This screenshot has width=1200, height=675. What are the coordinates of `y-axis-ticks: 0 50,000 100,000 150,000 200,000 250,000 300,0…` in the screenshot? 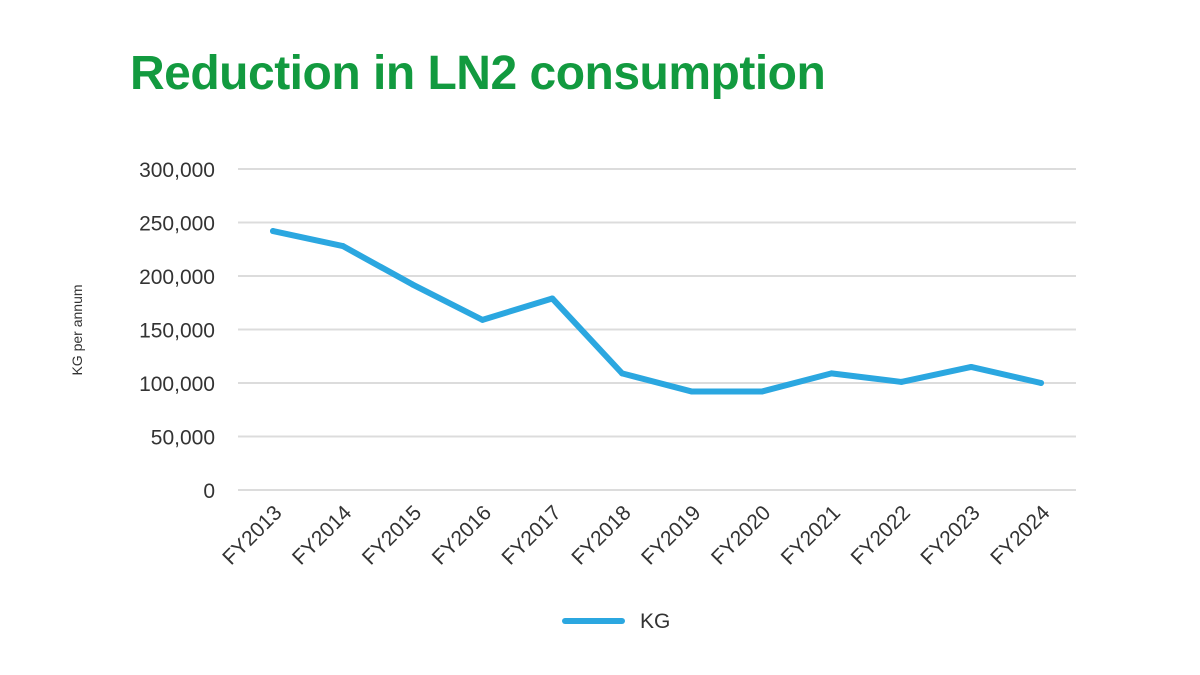 It's located at (177, 331).